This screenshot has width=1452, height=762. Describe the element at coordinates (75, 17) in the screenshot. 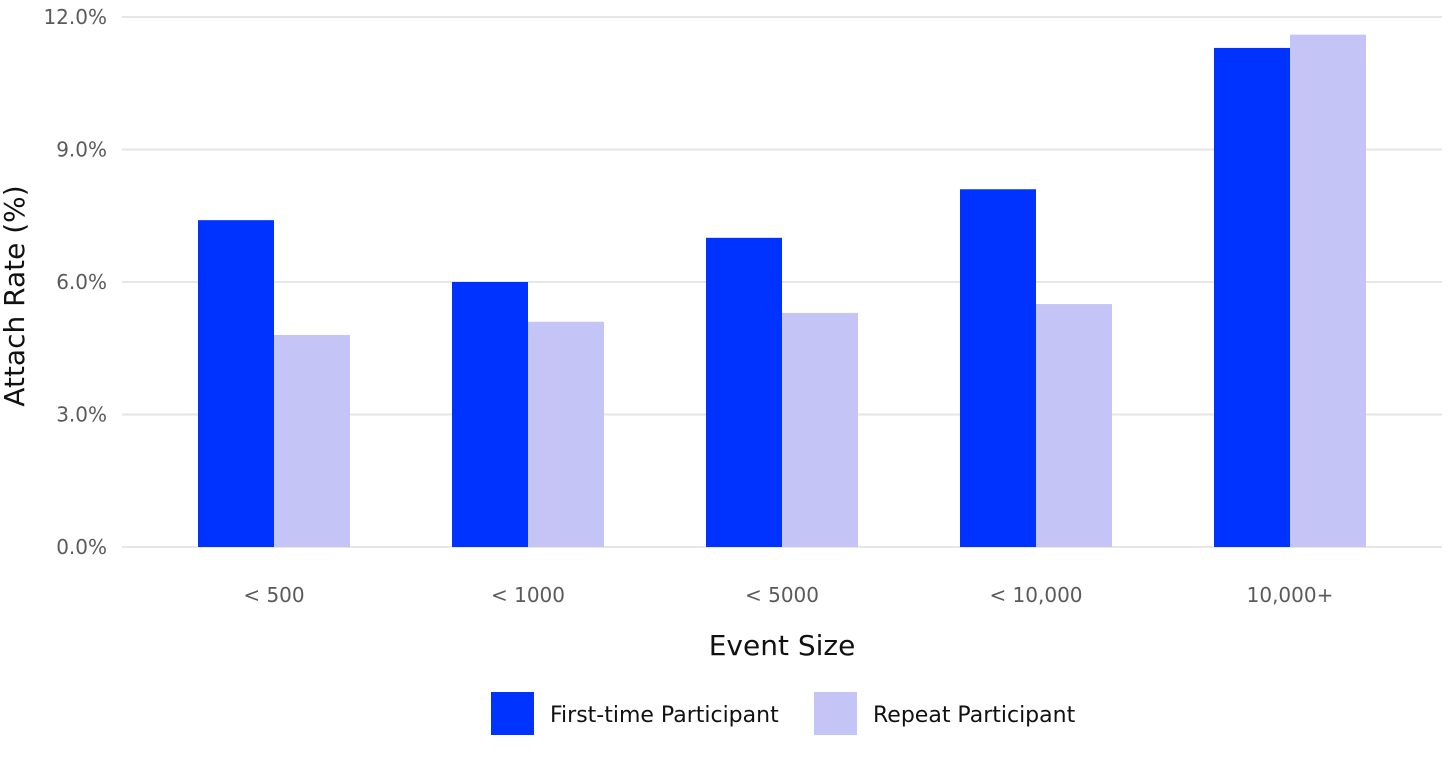

I see `y-tick-label: 12.0%` at that location.